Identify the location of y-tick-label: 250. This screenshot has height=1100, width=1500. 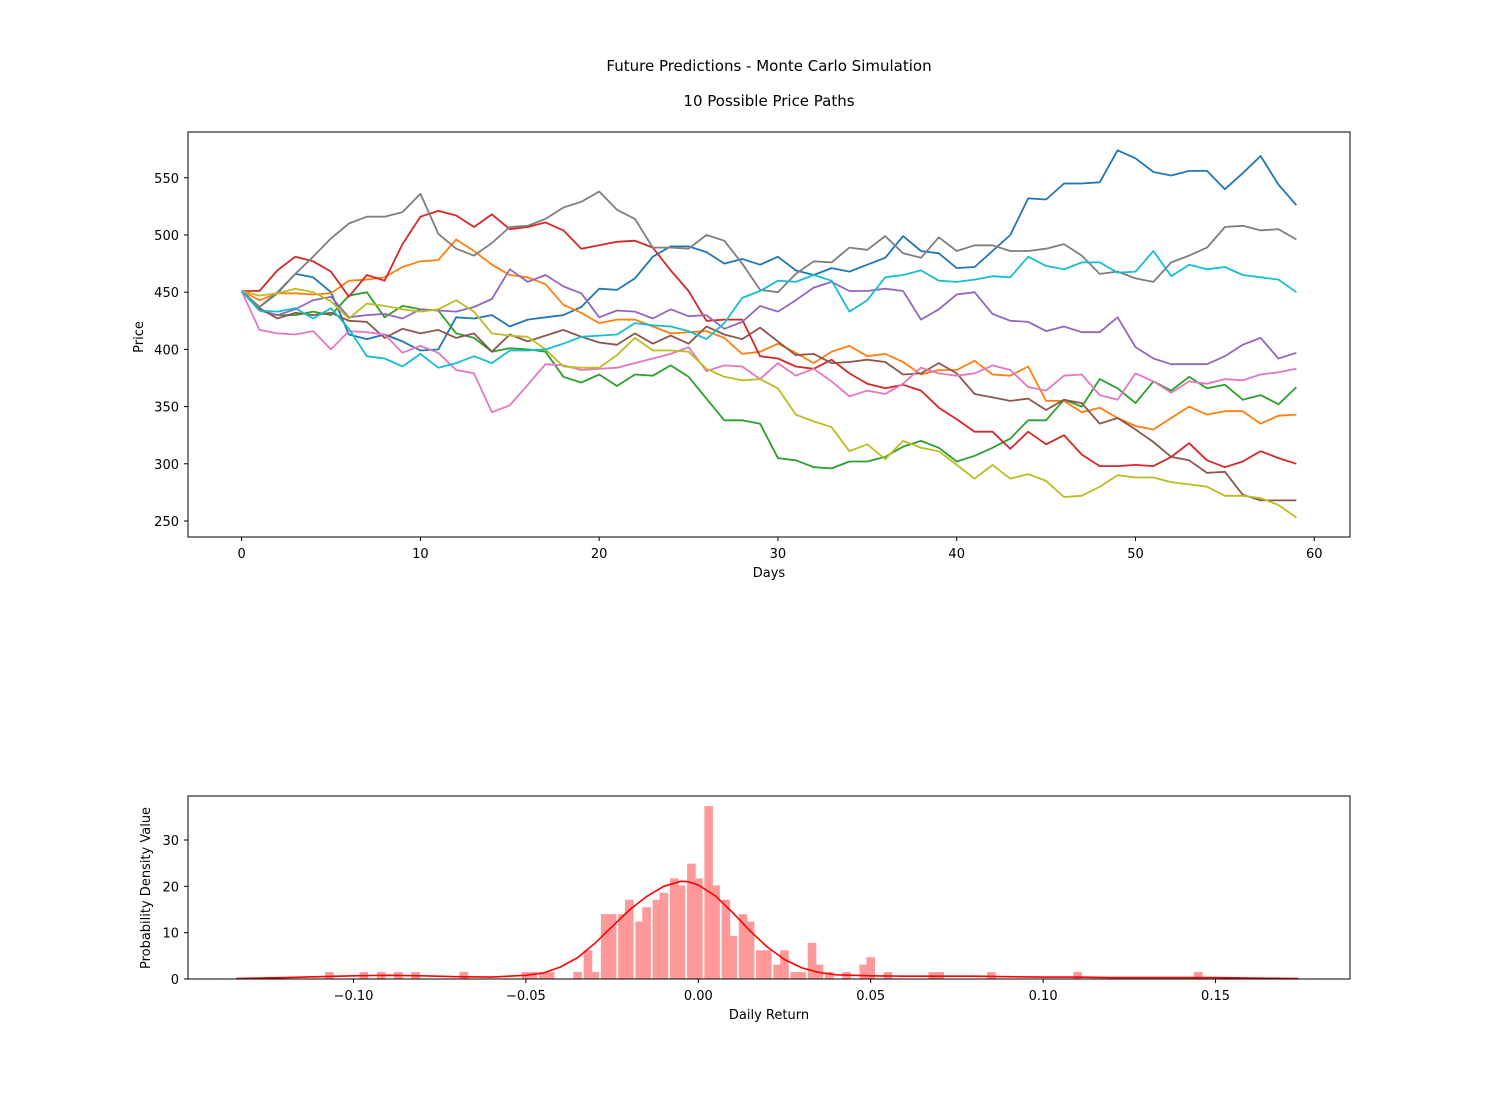
(166, 522).